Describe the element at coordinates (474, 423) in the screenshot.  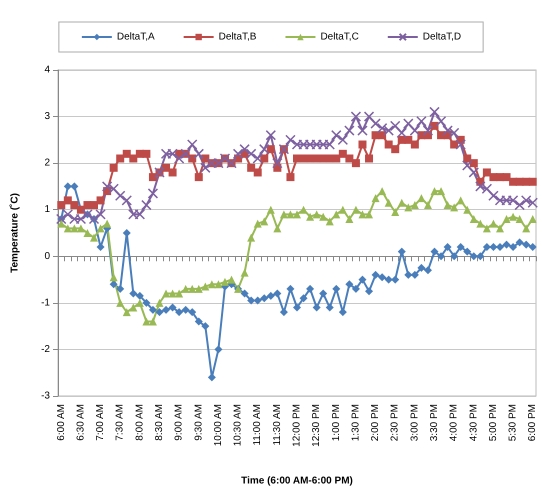
I see `x-tick-label: 4:30 PM` at that location.